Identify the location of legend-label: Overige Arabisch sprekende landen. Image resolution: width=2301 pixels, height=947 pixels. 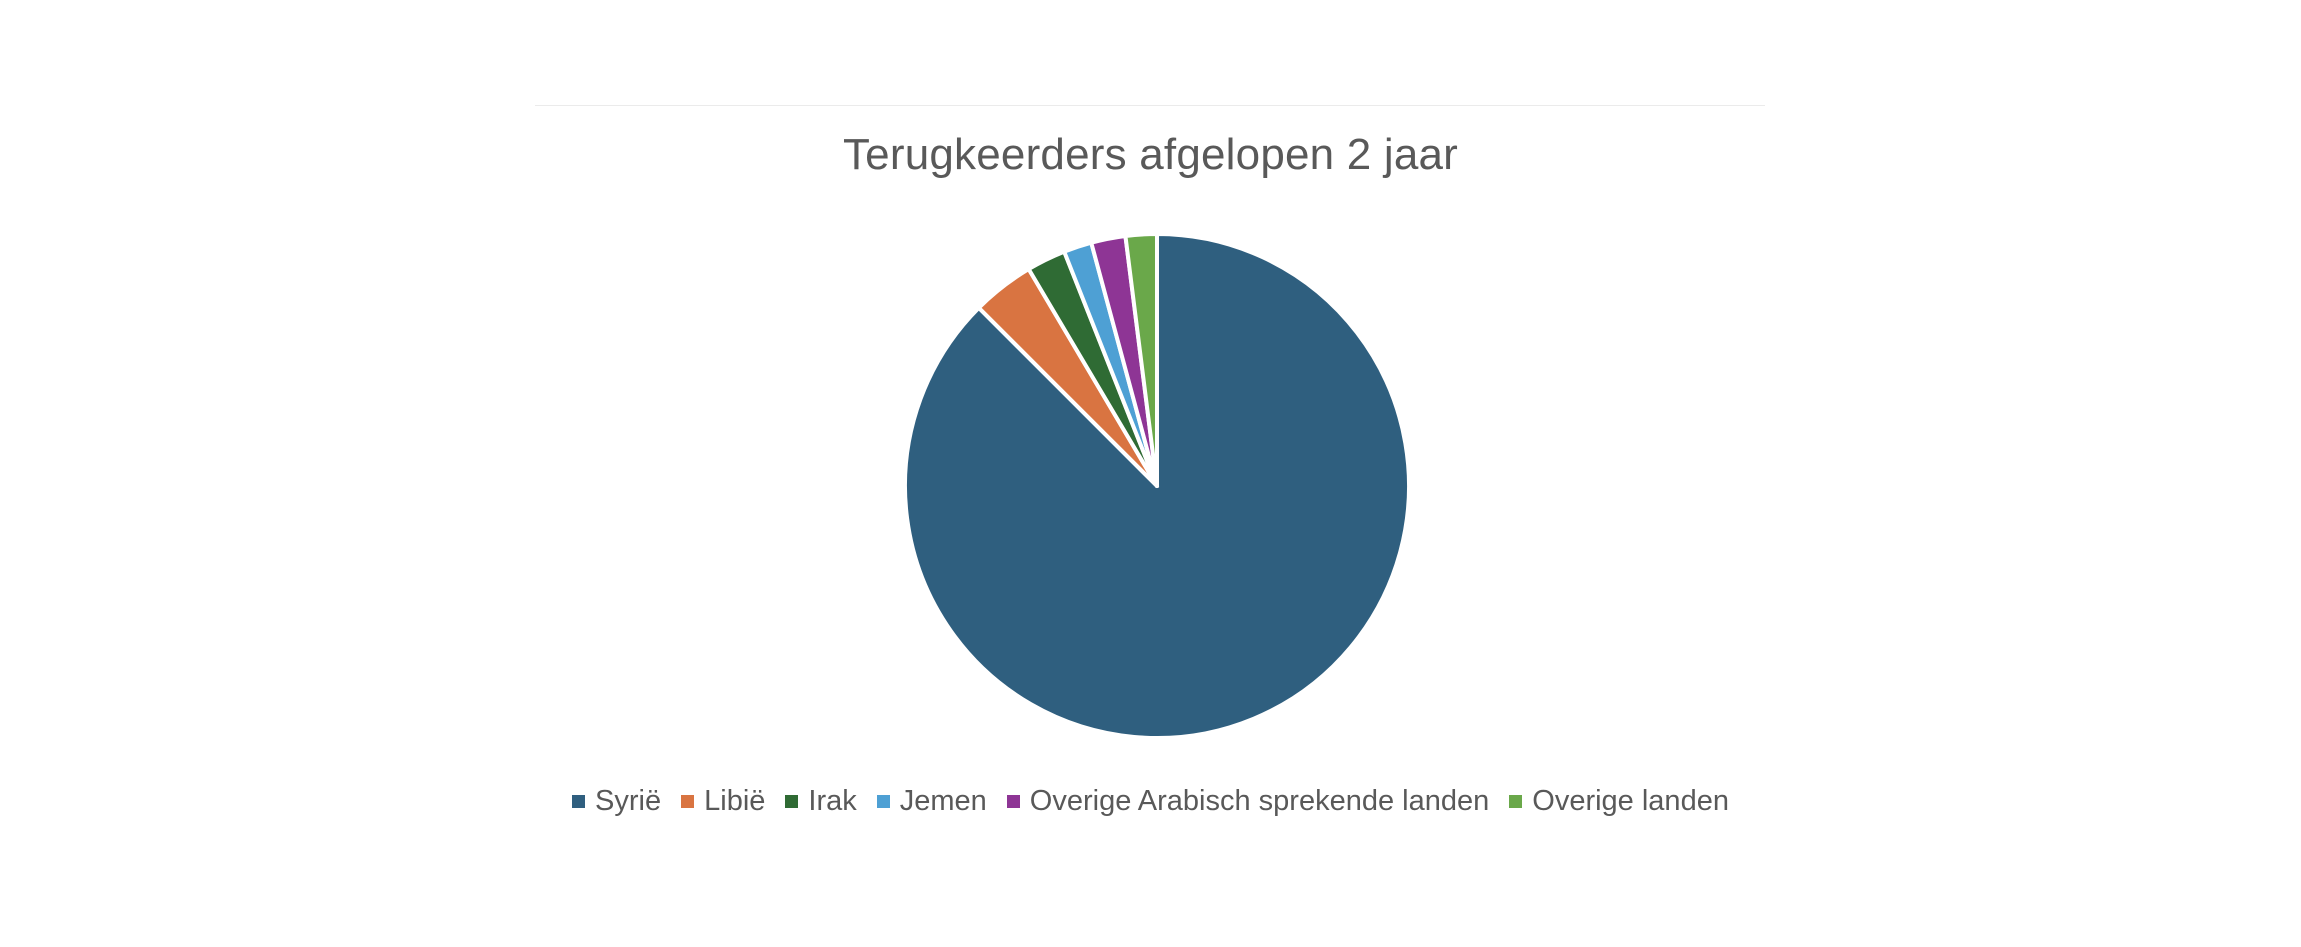
(1259, 801).